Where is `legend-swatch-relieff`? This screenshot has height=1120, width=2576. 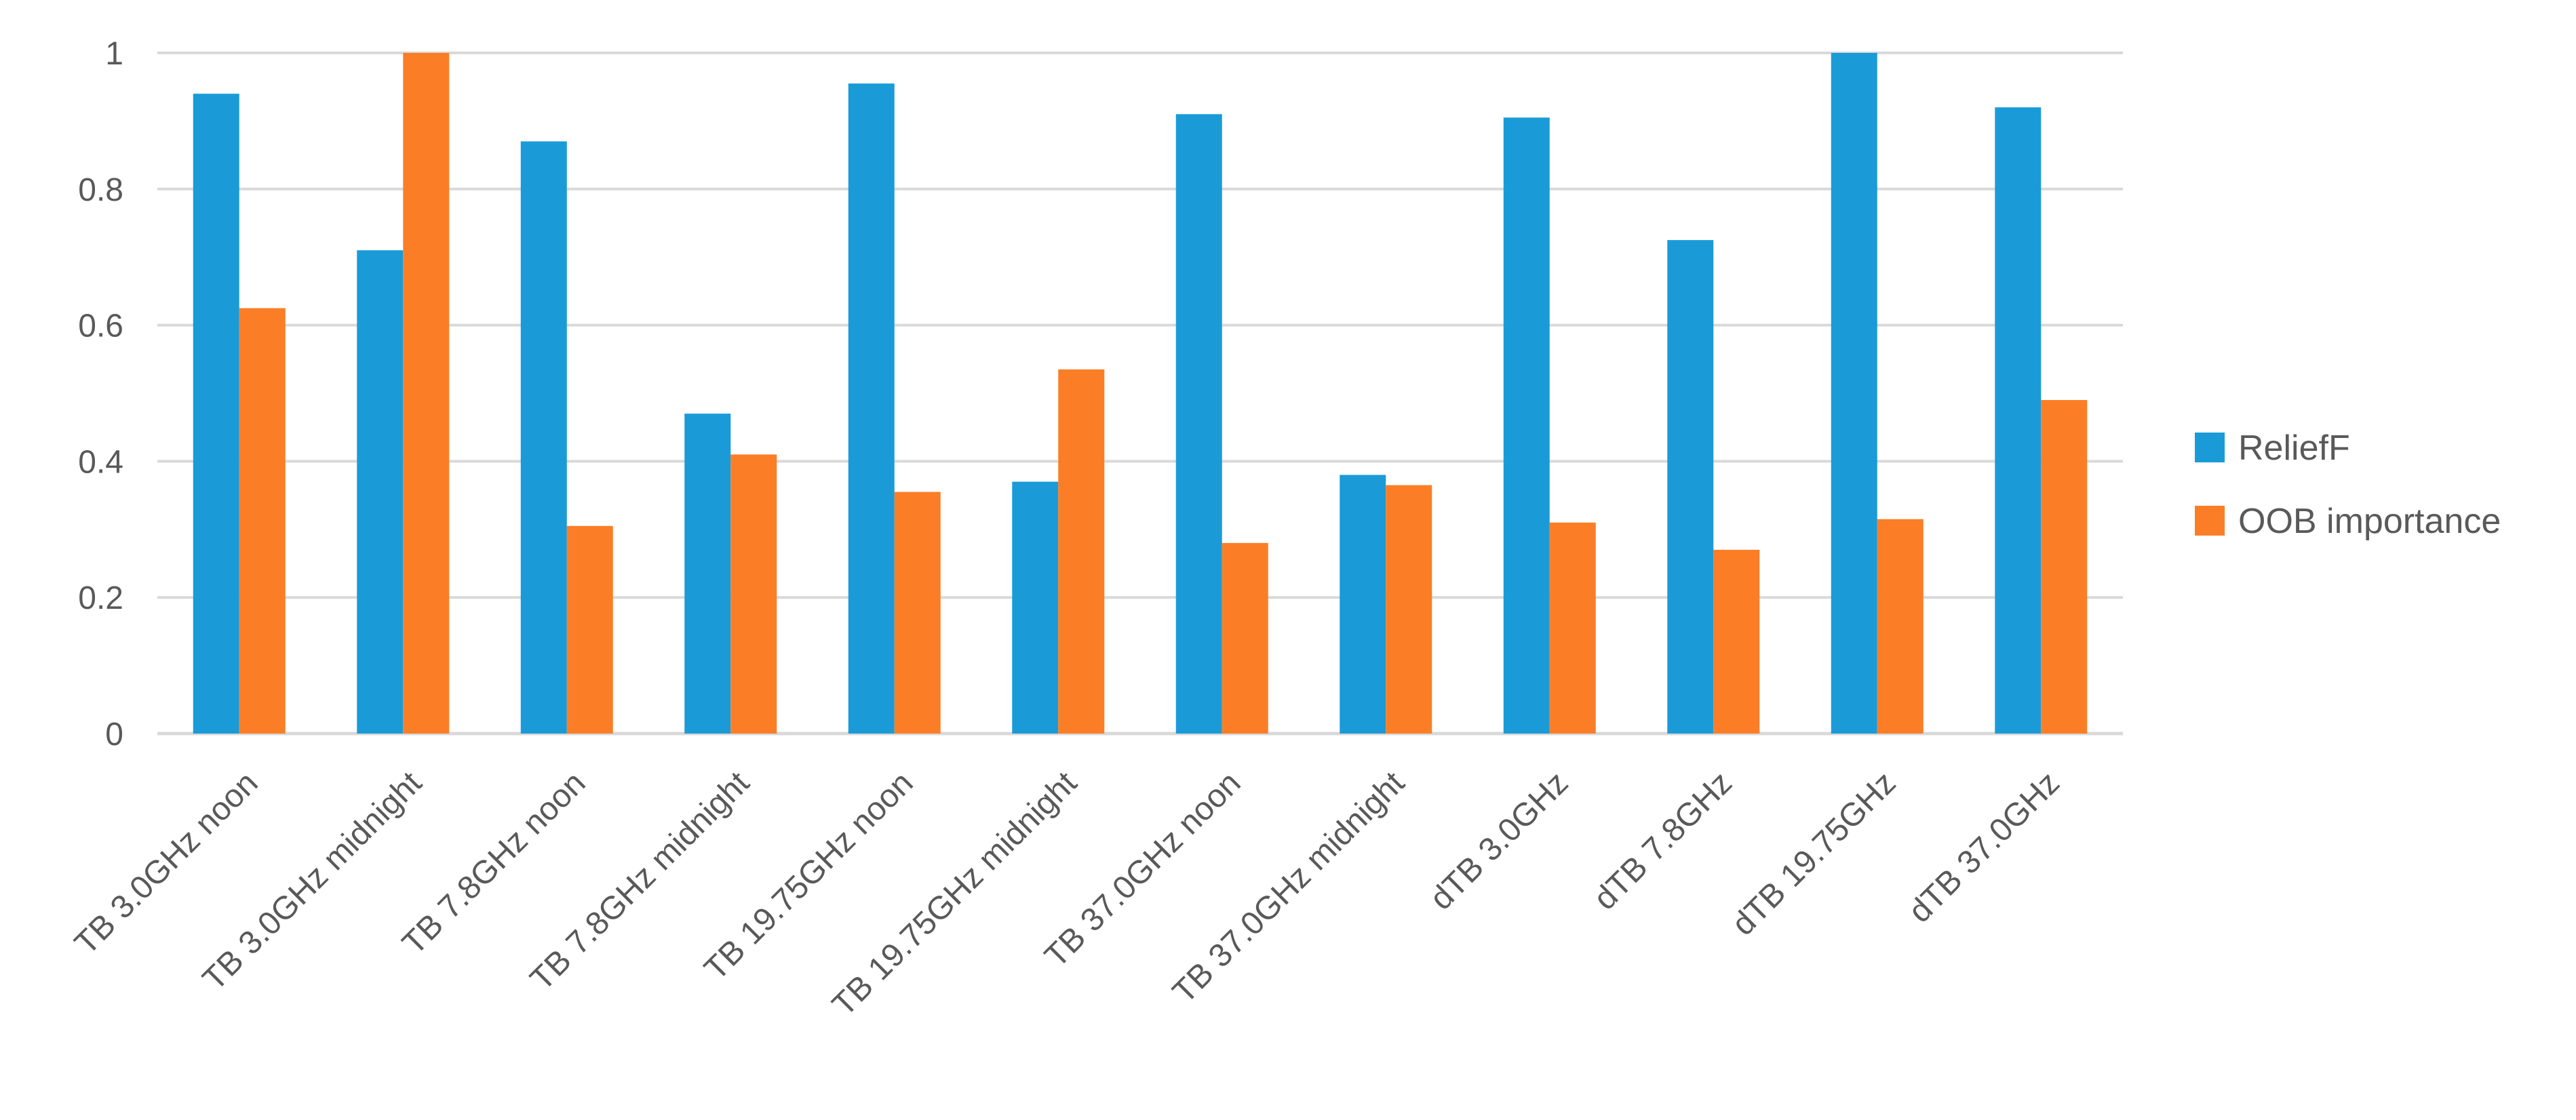
legend-swatch-relieff is located at coordinates (2210, 447).